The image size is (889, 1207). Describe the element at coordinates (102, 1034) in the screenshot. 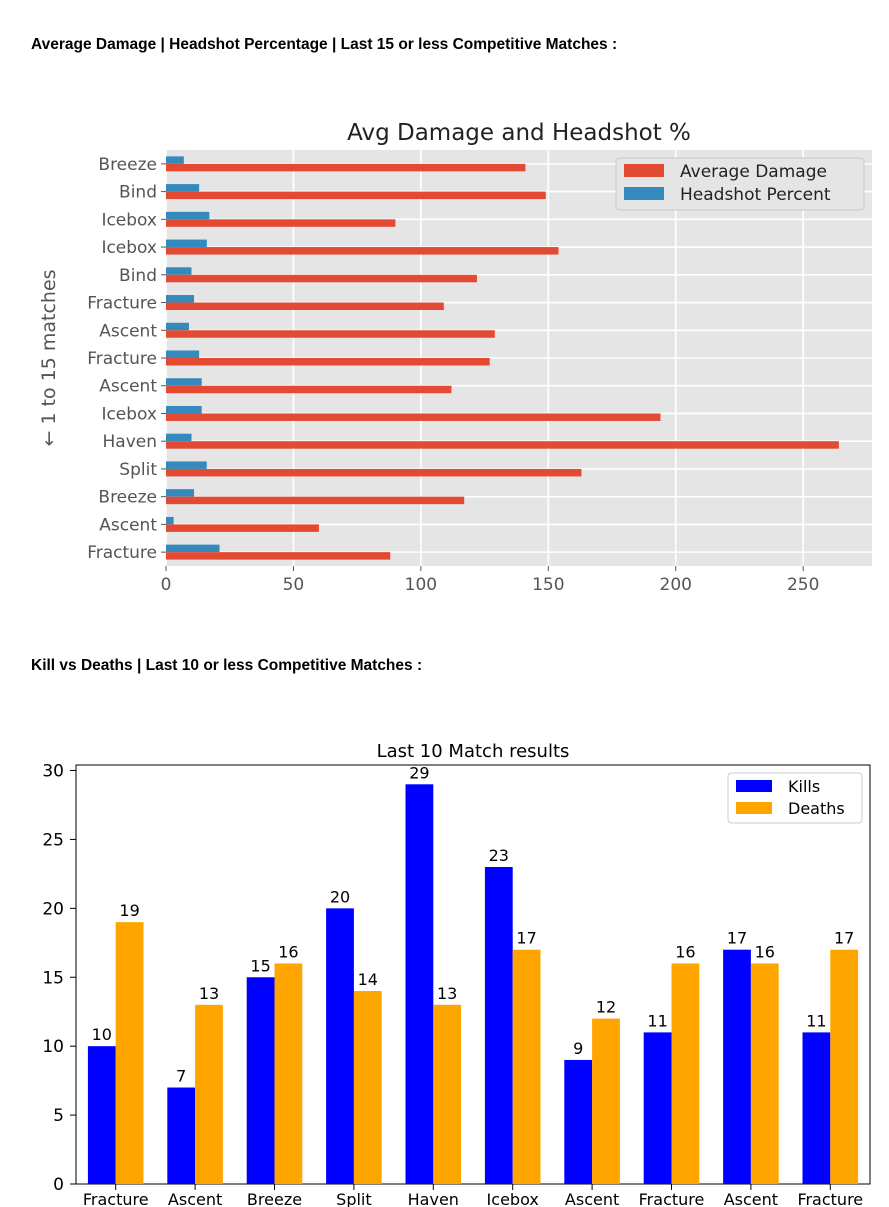

I see `kills-data-label: 10` at that location.